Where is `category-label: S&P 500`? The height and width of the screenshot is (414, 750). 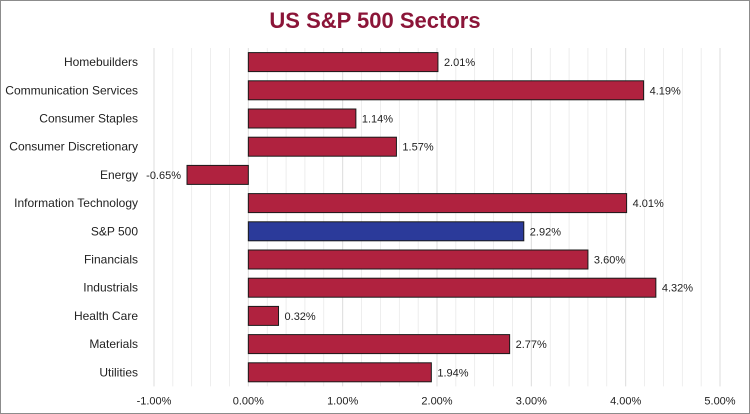
category-label: S&P 500 is located at coordinates (114, 231).